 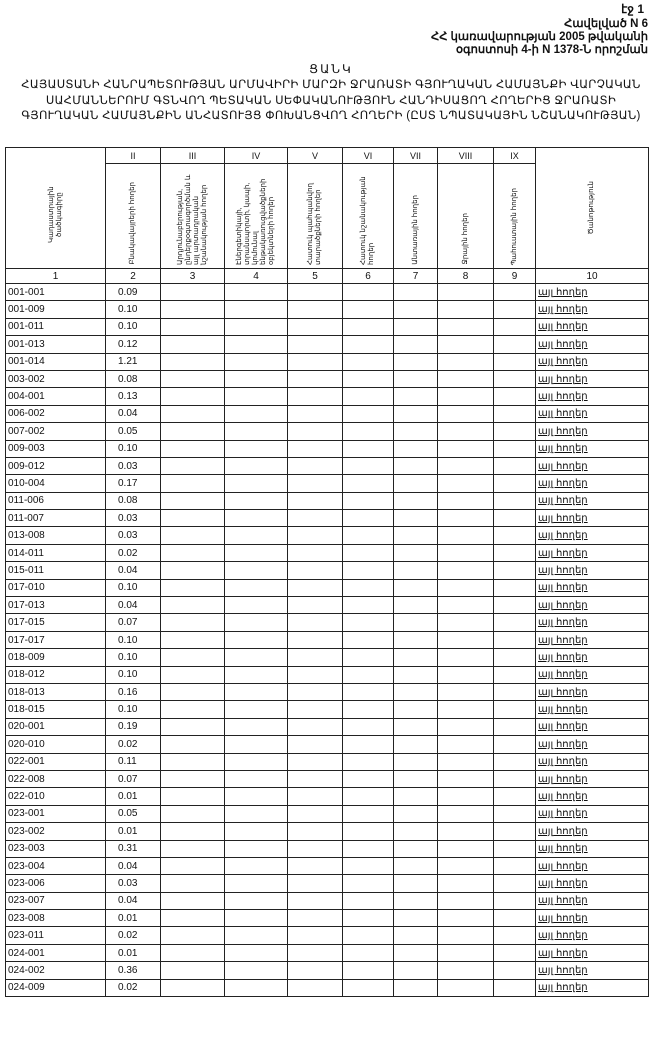 I want to click on table-row: 001-009 0.10 այլ հողեր, so click(x=327, y=309).